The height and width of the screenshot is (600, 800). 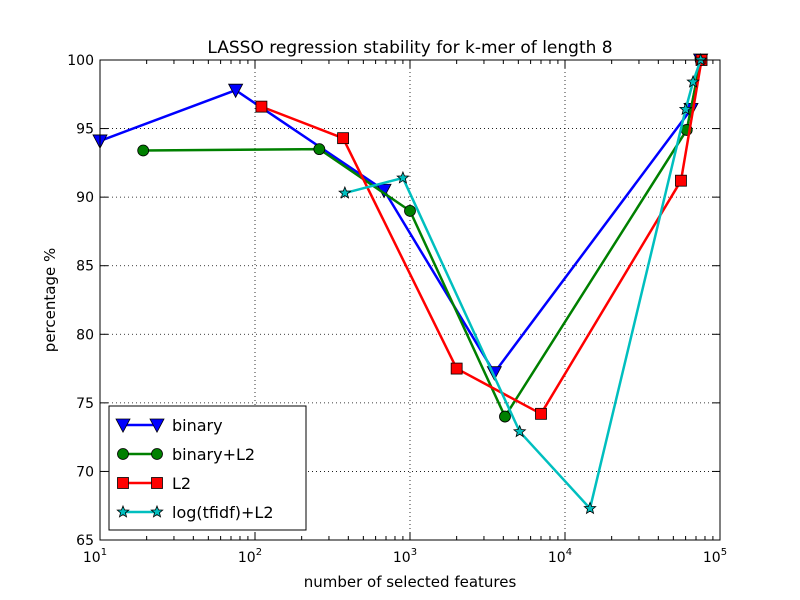 I want to click on y-tick-label: 90, so click(x=85, y=198).